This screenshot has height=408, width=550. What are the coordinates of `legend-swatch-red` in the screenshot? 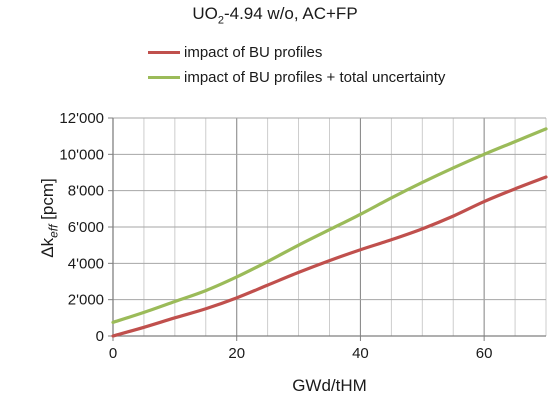 It's located at (164, 52).